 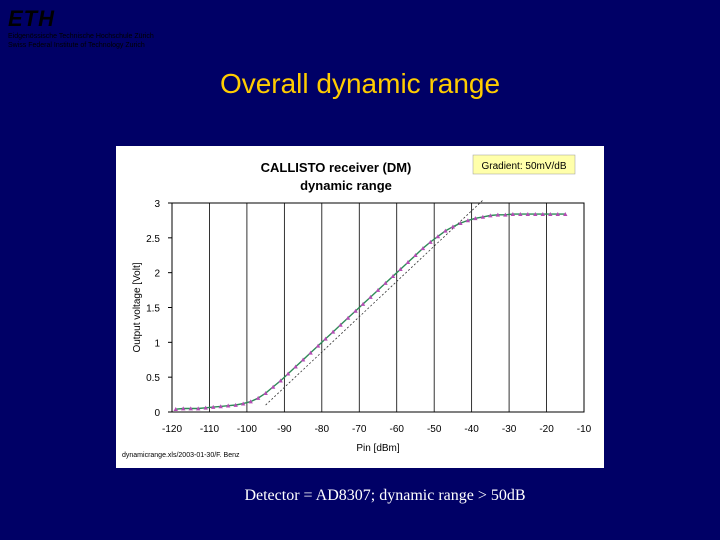 What do you see at coordinates (359, 429) in the screenshot?
I see `x-tick-label: -70` at bounding box center [359, 429].